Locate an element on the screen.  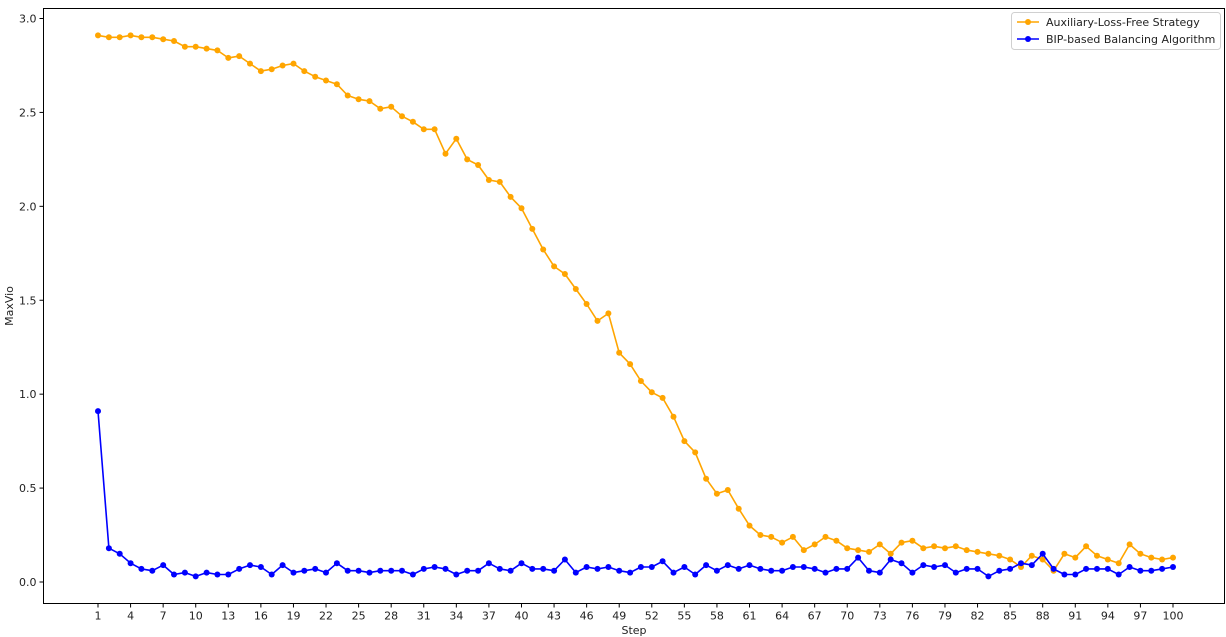
y-axis: 0.0 0.5 1.0 1.5 2.0 2.5 3.0 is located at coordinates (31, 301).